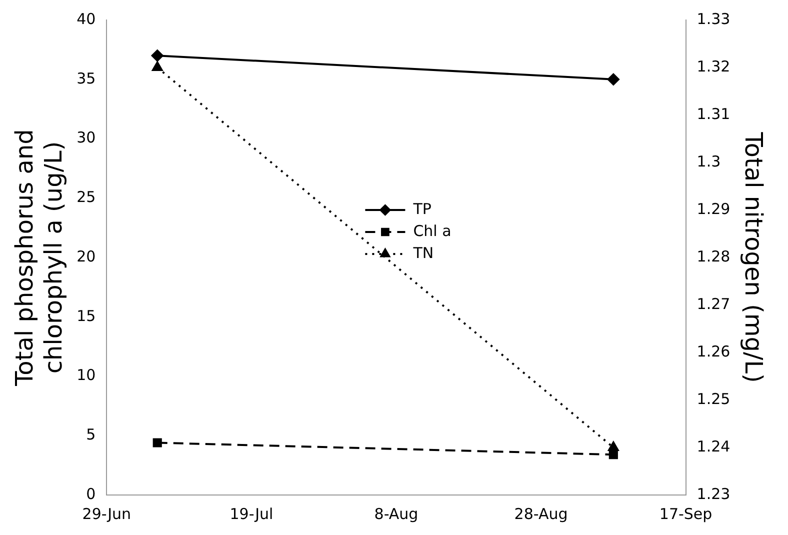 This screenshot has width=788, height=535. What do you see at coordinates (107, 513) in the screenshot?
I see `x-tick-label: 29-Jun` at bounding box center [107, 513].